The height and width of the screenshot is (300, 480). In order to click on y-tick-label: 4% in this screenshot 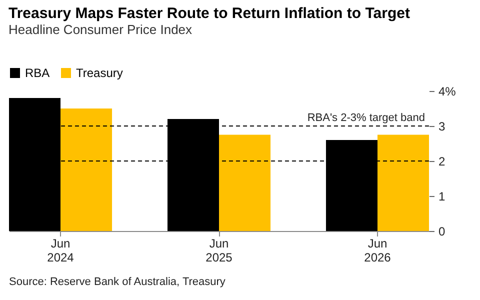, I will do `click(447, 91)`.